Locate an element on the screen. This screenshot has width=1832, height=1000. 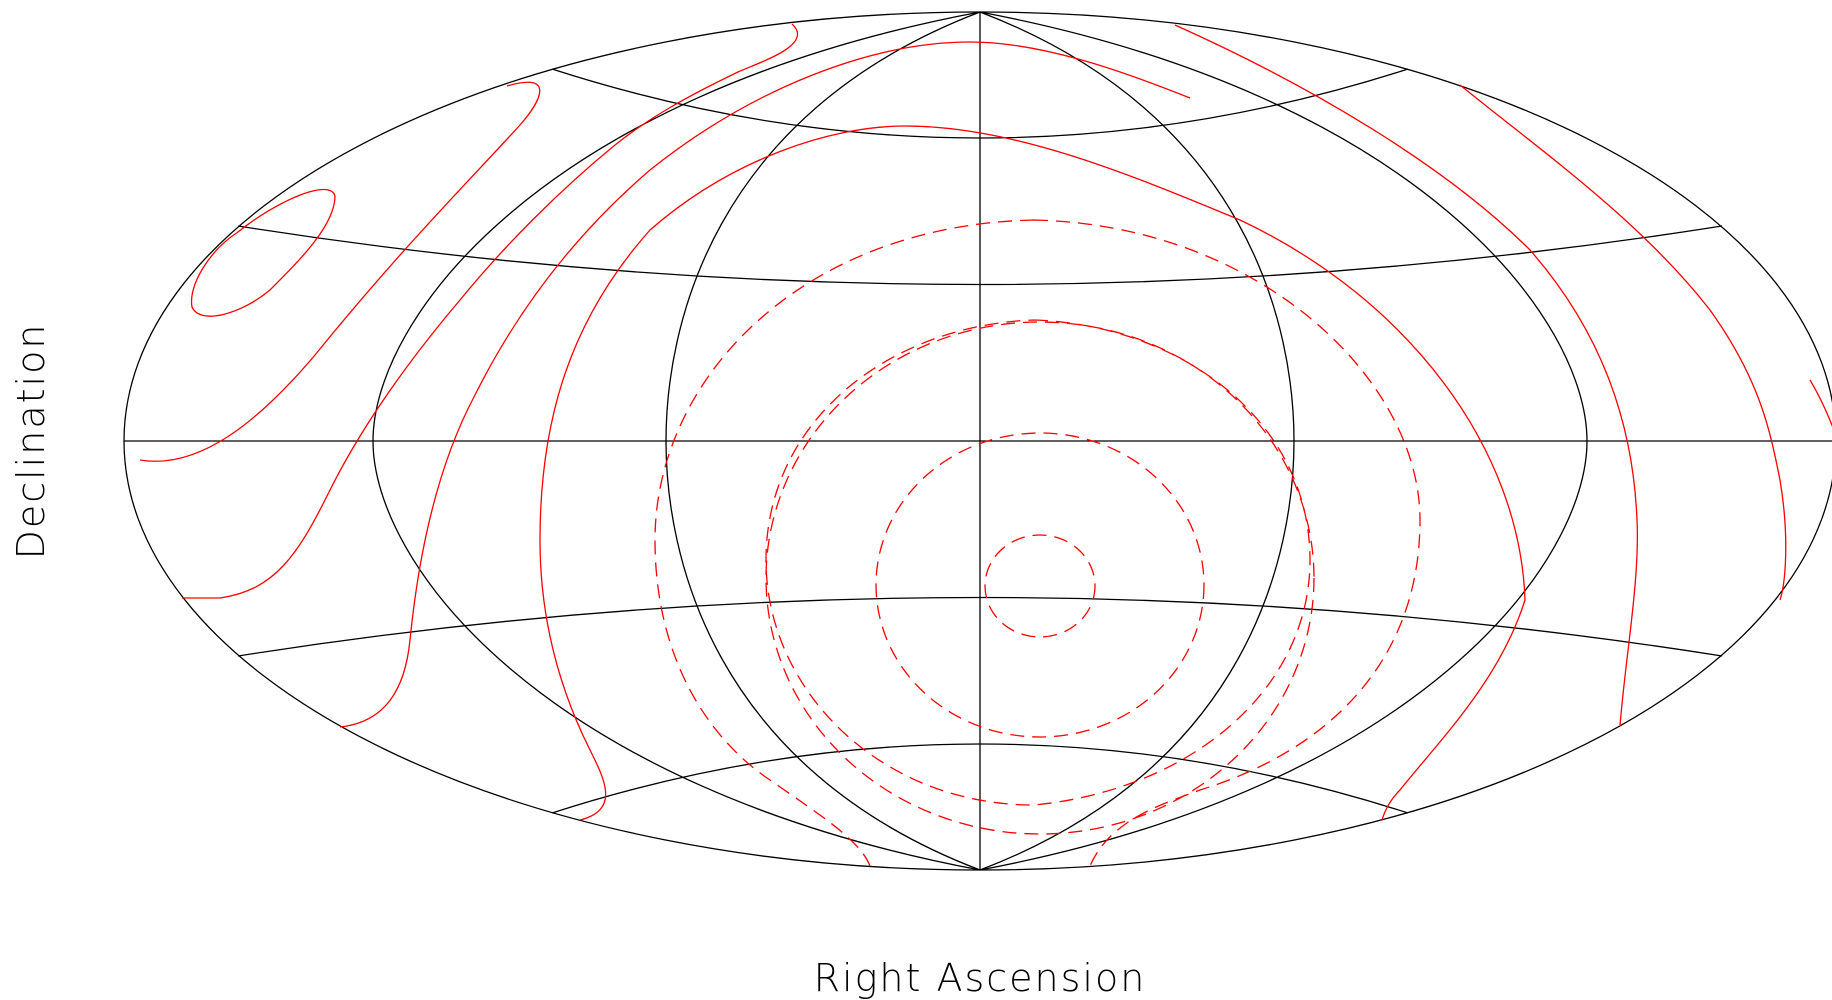
contour-small-loop is located at coordinates (263, 252).